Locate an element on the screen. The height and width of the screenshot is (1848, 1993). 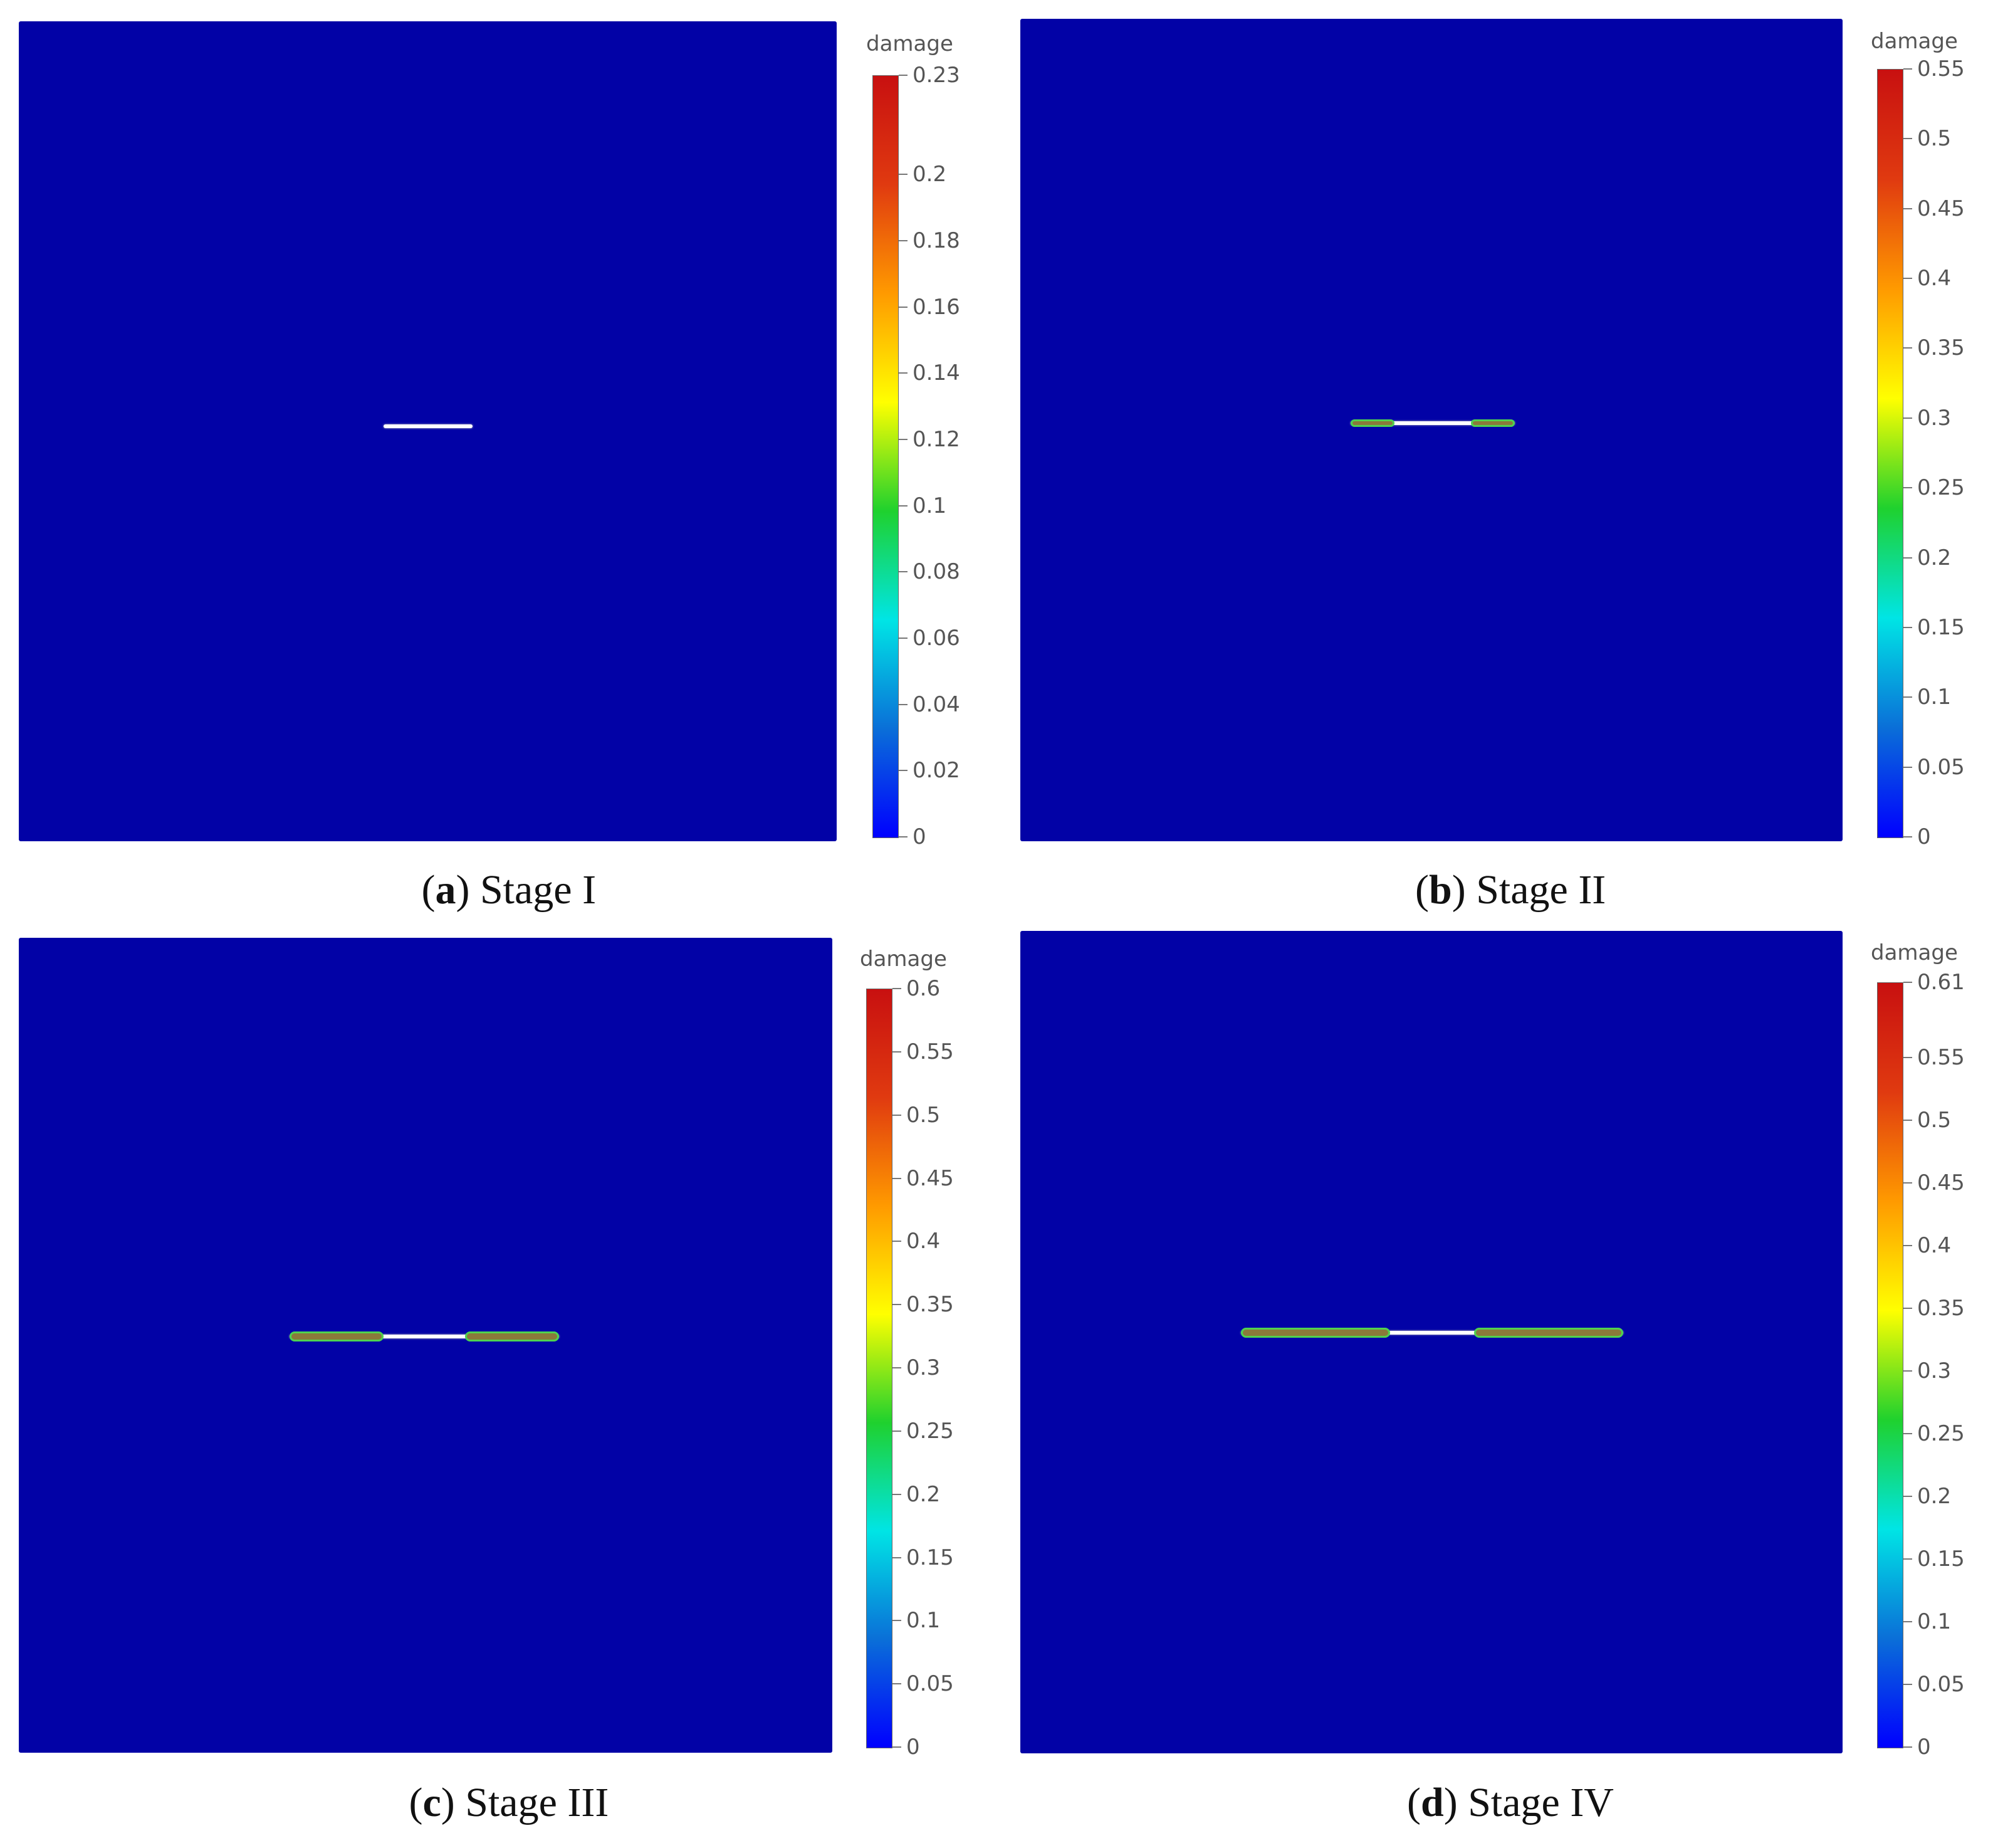
caption-letter: b is located at coordinates (1440, 890).